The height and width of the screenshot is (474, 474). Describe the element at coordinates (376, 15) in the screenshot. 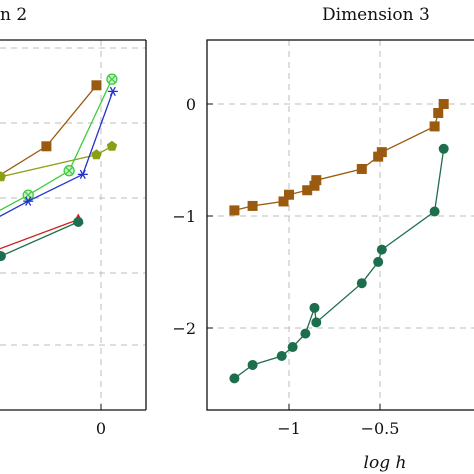

I see `panel-2-title: Dimension 3` at that location.